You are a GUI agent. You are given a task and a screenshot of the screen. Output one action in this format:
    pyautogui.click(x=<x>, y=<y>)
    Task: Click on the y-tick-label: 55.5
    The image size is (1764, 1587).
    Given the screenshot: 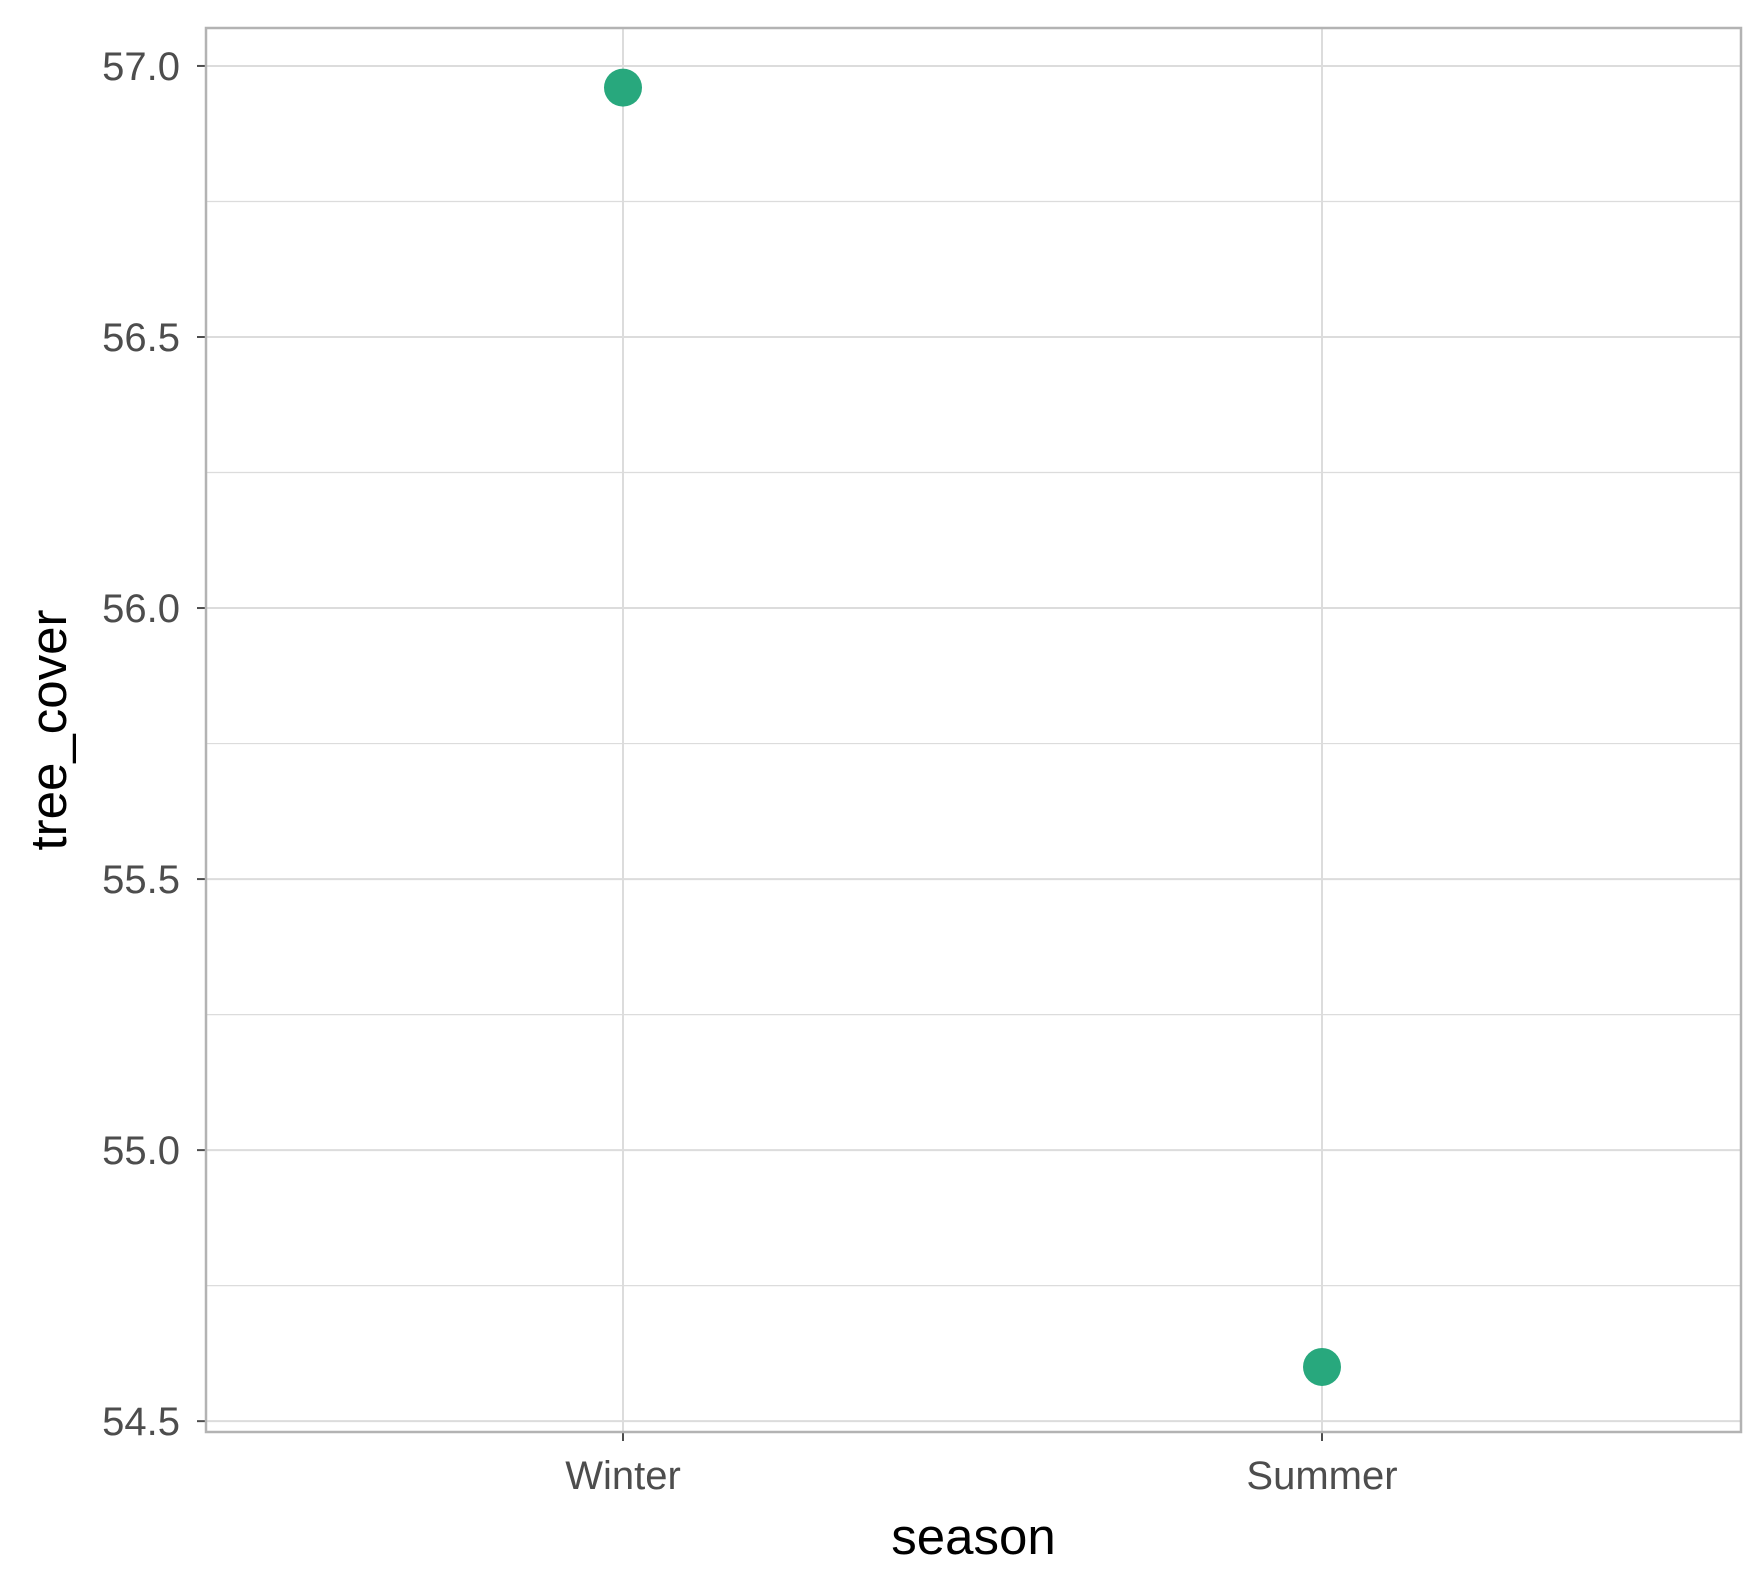 What is the action you would take?
    pyautogui.click(x=141, y=880)
    